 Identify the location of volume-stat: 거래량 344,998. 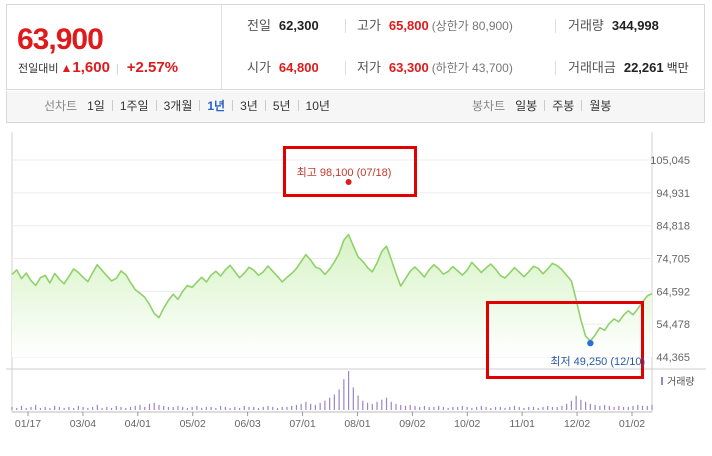
(613, 26).